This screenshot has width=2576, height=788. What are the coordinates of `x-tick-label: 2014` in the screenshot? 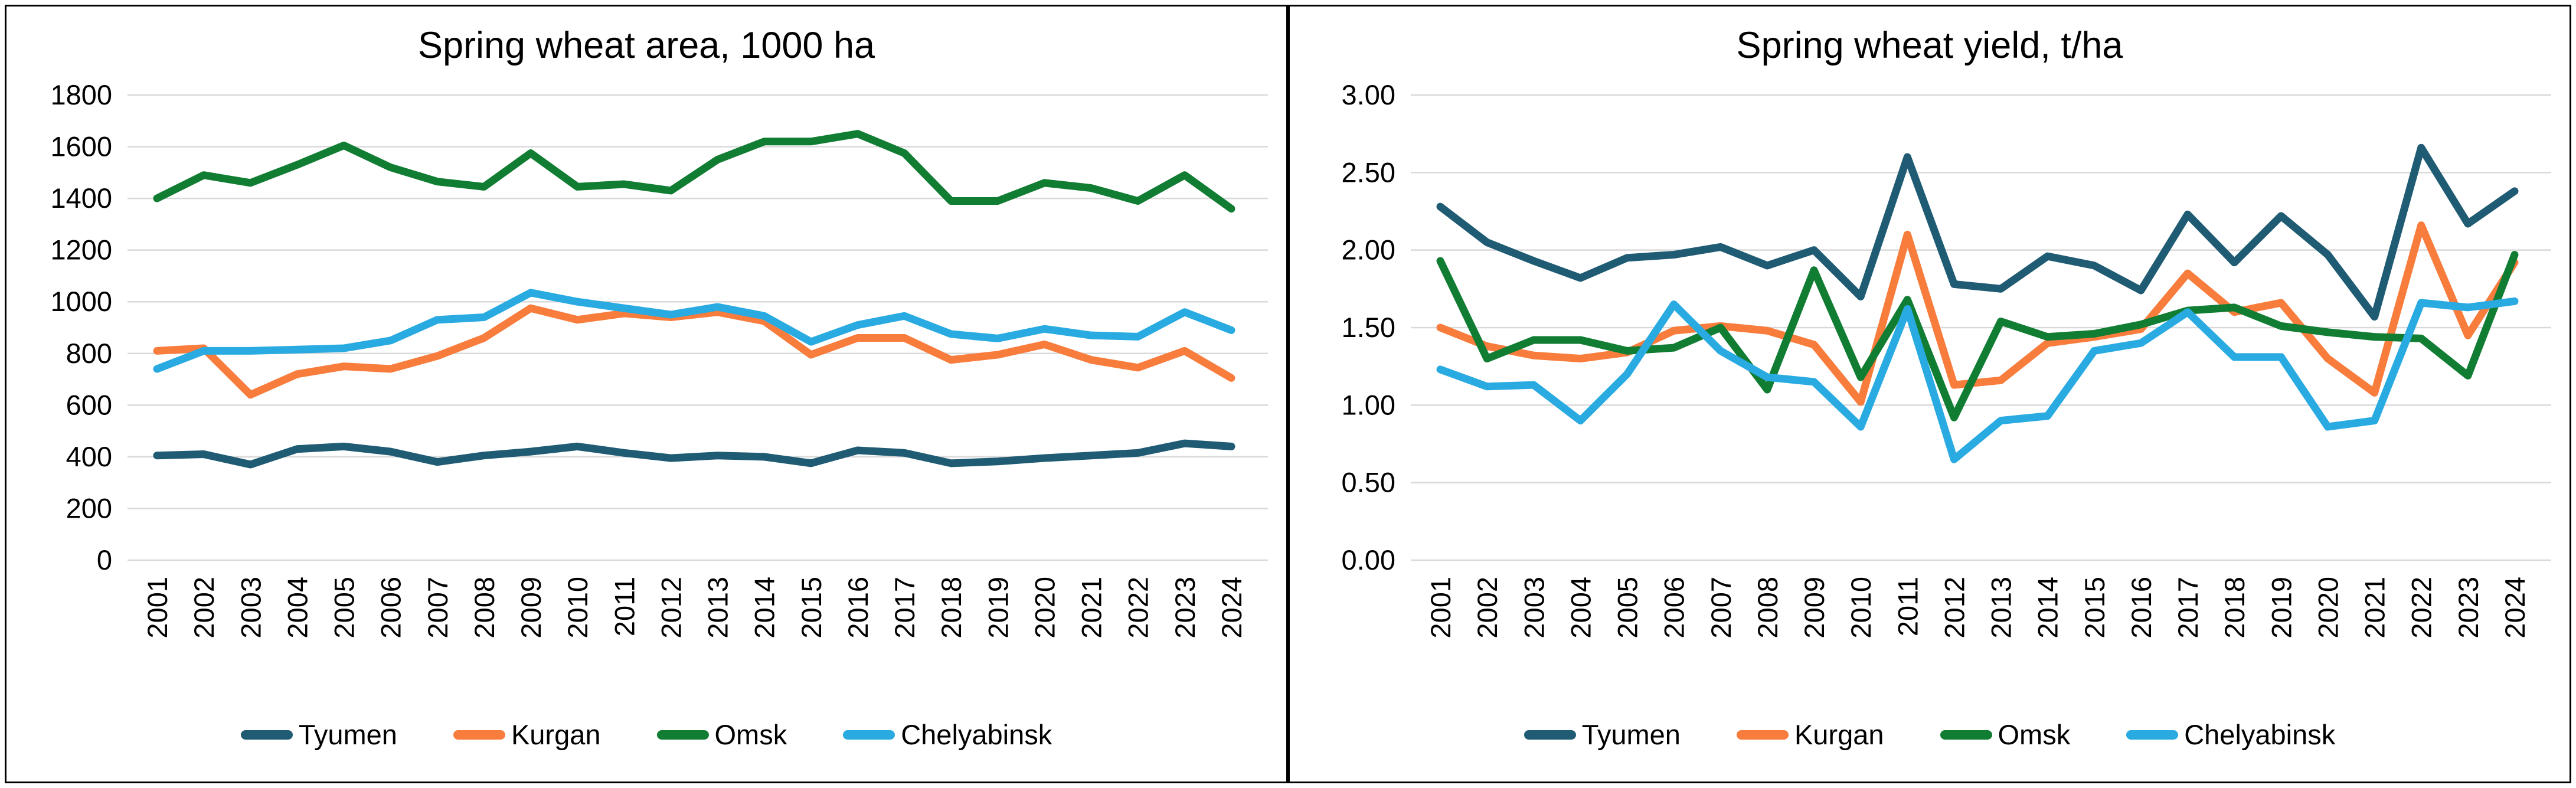 It's located at (764, 608).